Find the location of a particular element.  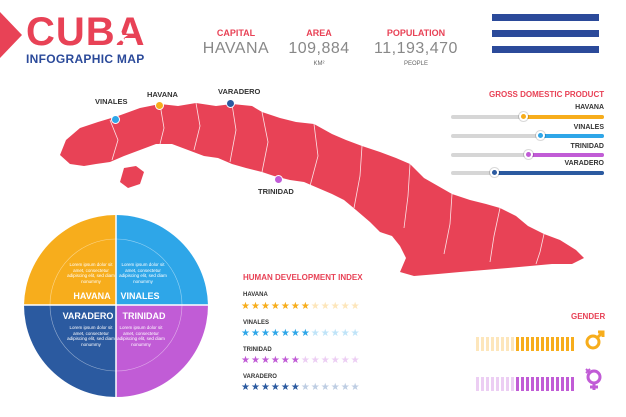

gender-male-bars is located at coordinates (525, 344).